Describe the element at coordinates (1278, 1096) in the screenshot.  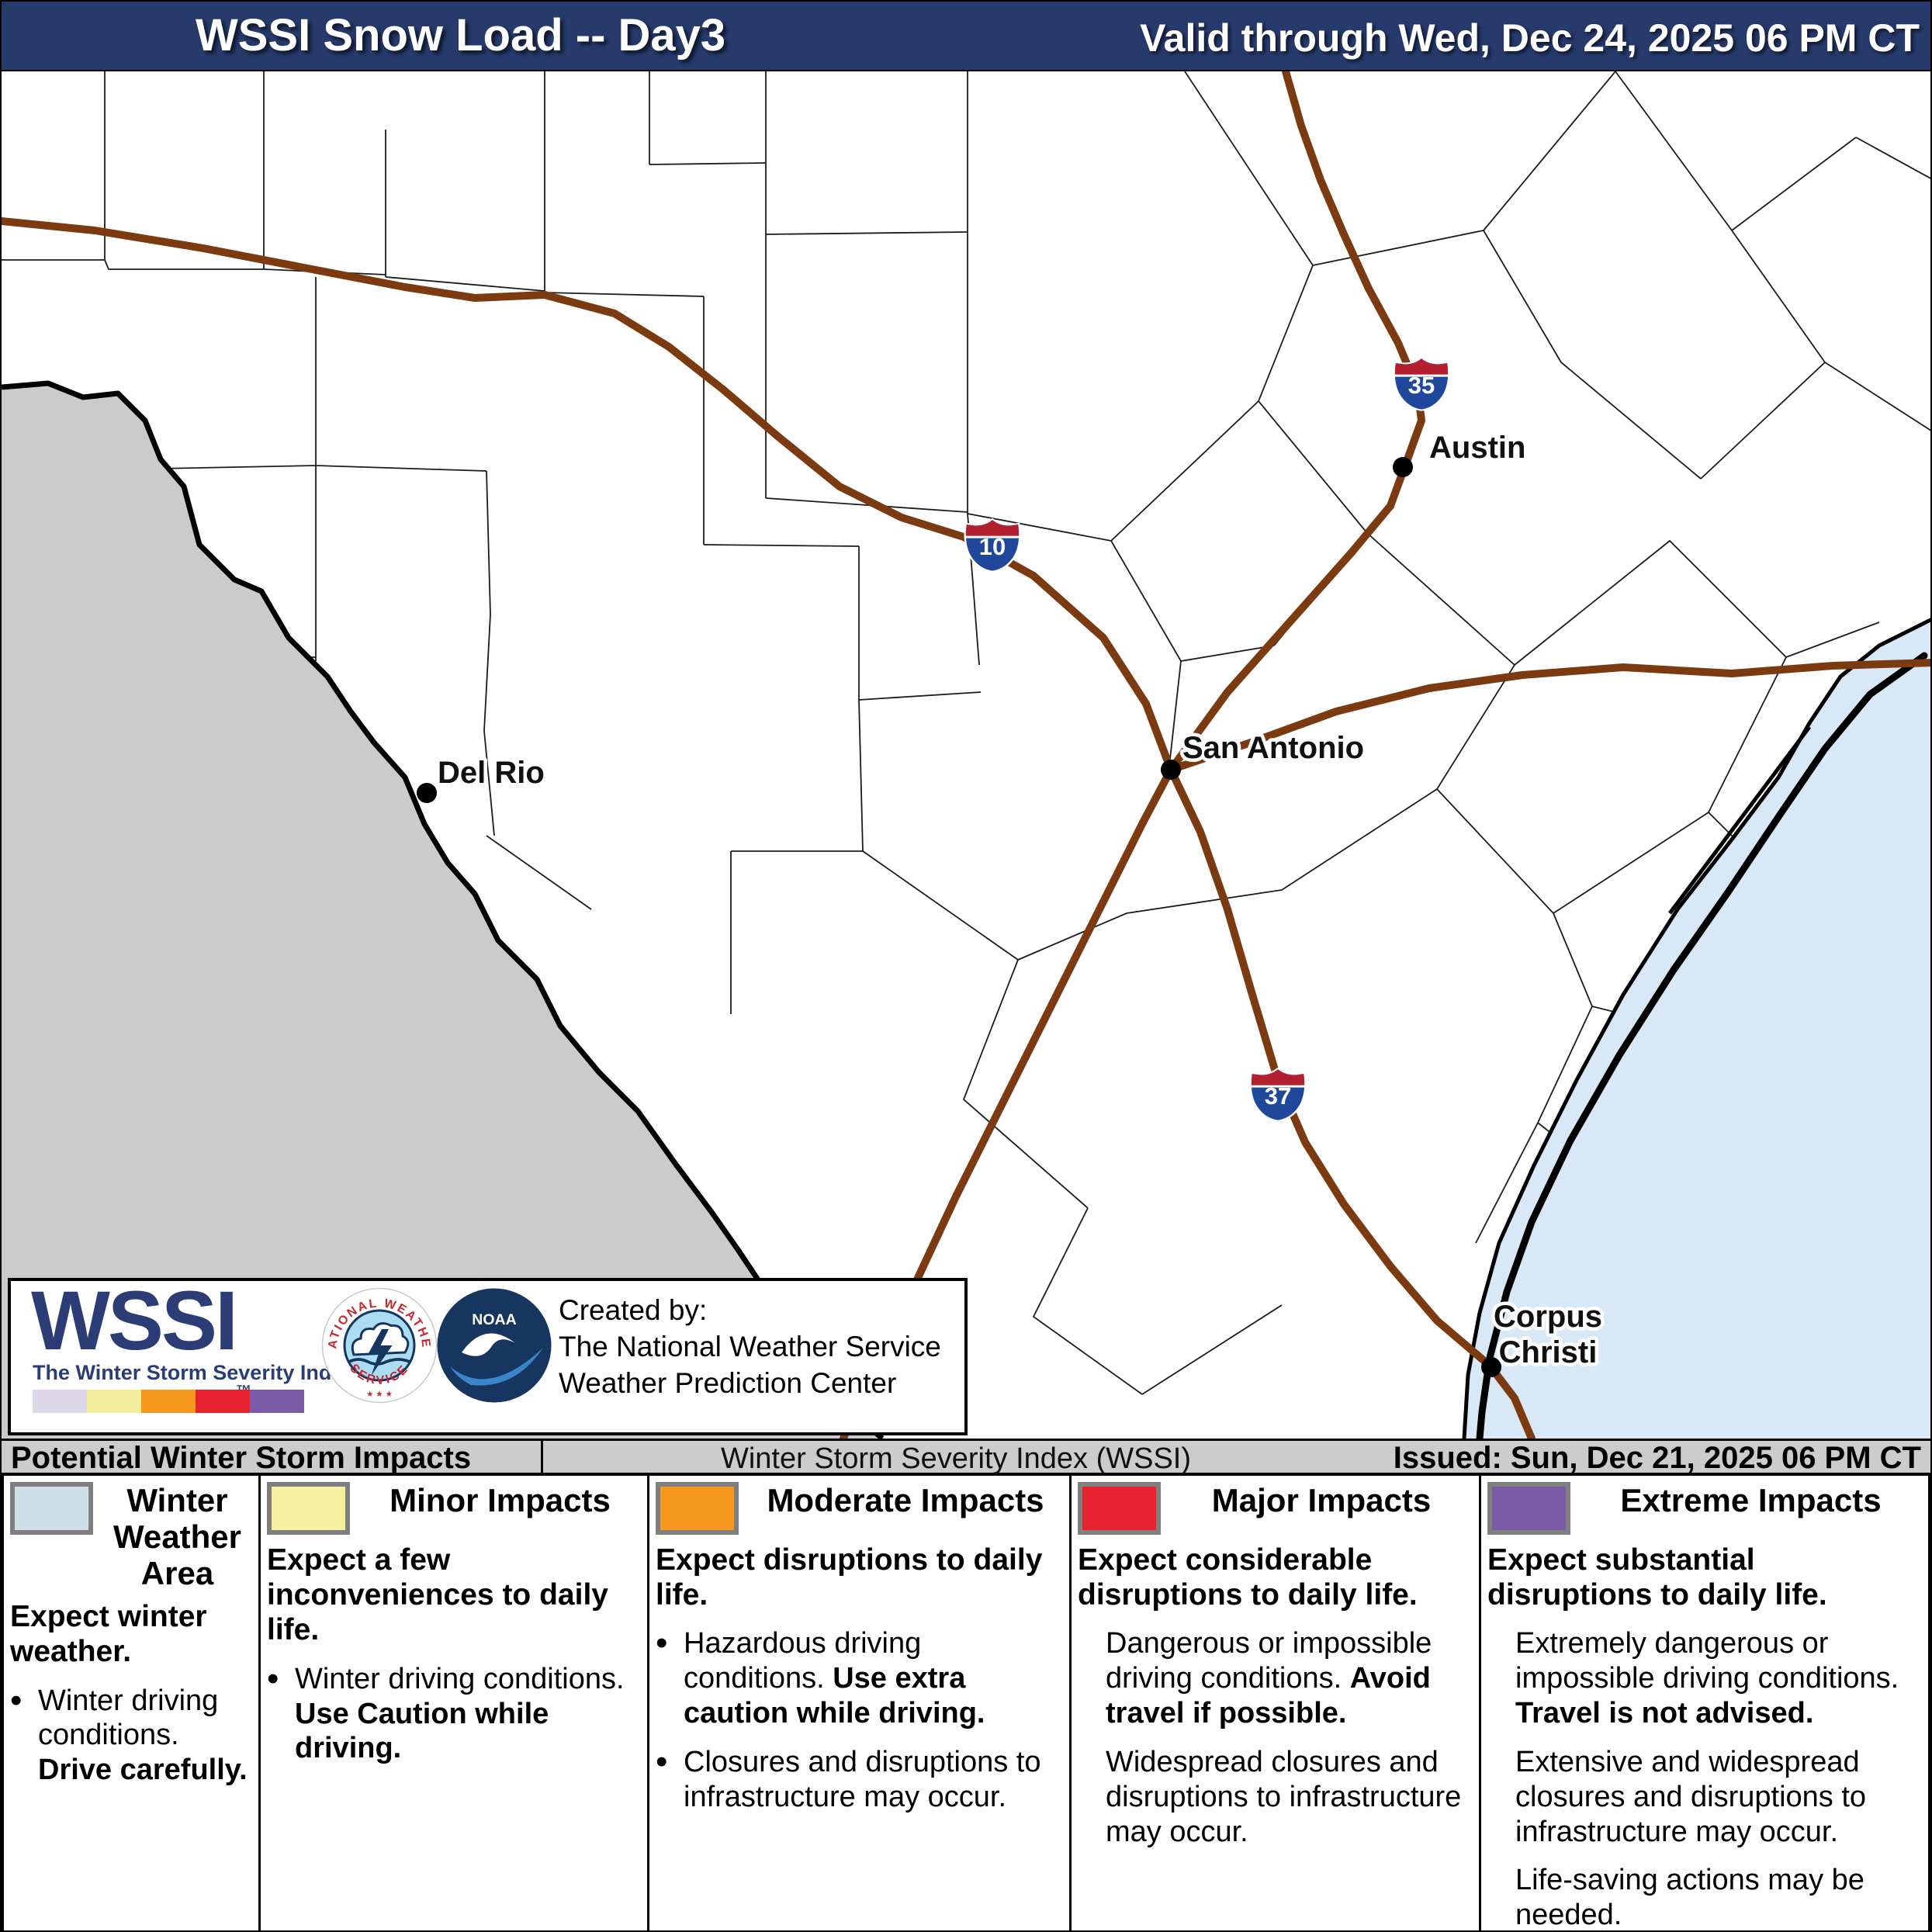
I see `interstate-37-number: 37` at that location.